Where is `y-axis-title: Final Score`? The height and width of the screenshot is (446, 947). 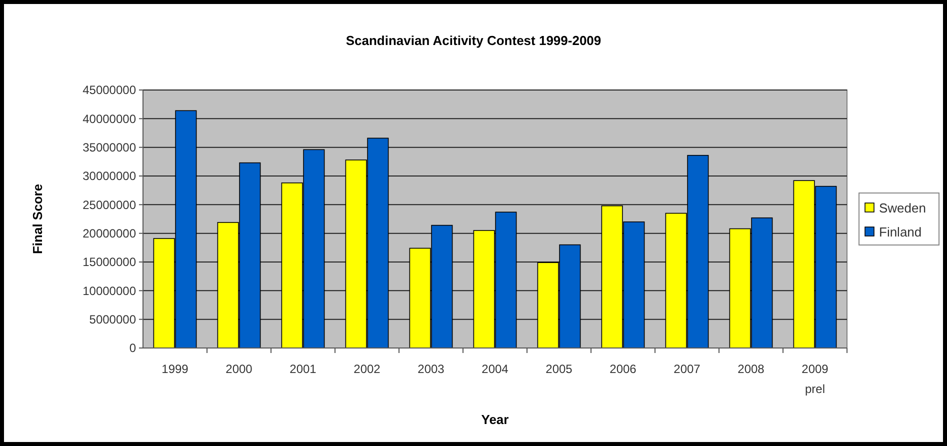 y-axis-title: Final Score is located at coordinates (37, 219).